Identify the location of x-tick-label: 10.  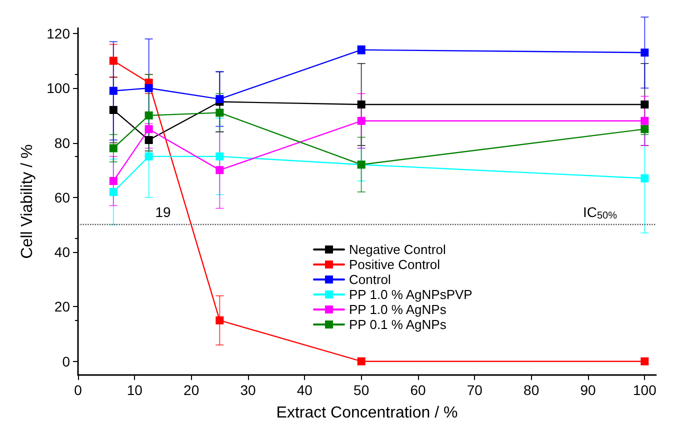
(134, 390).